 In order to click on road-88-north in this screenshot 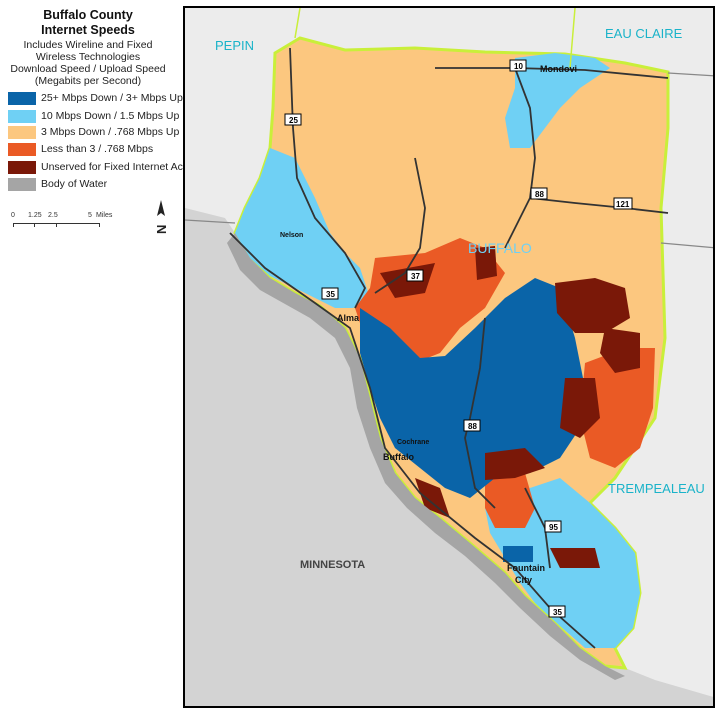, I will do `click(520, 158)`.